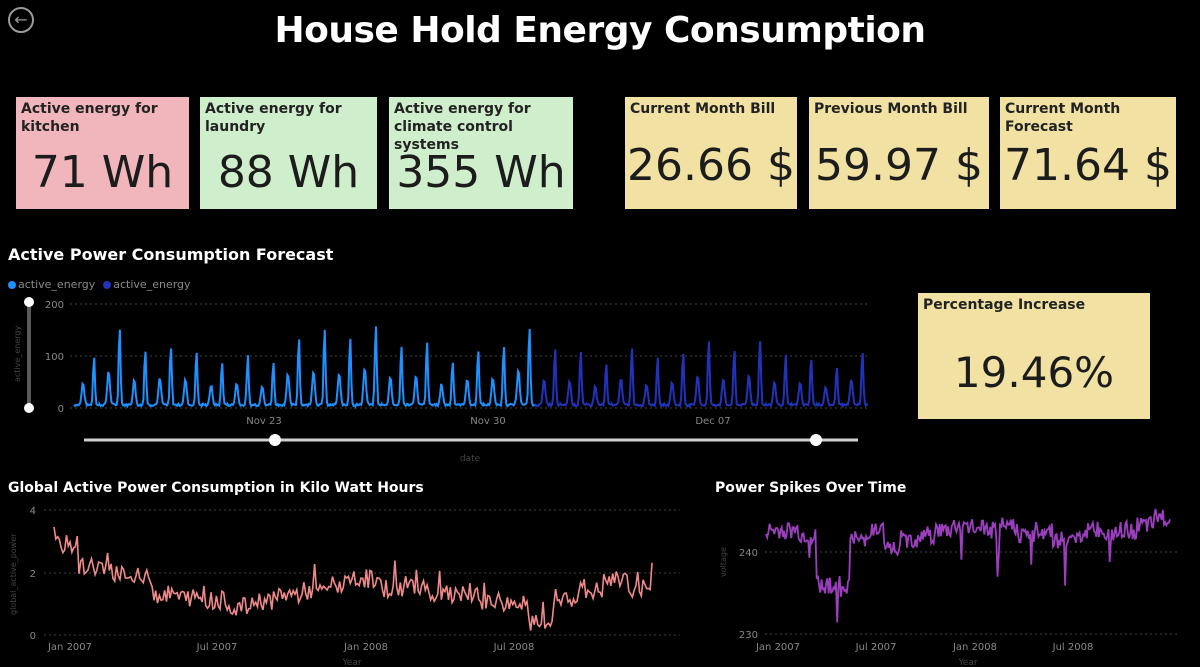 This screenshot has width=1200, height=667. I want to click on kpi-card-current-bill: Current Month Bill 26.66 $, so click(711, 153).